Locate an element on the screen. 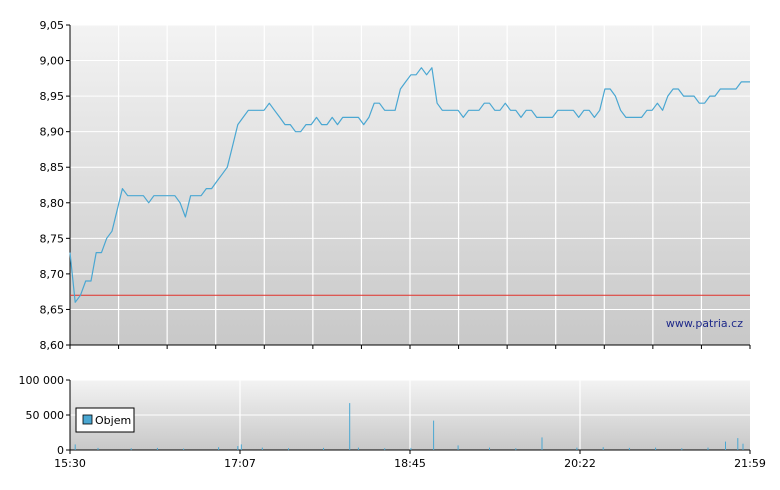 The height and width of the screenshot is (490, 780). volume-xtick-label: 21:59 is located at coordinates (750, 463).